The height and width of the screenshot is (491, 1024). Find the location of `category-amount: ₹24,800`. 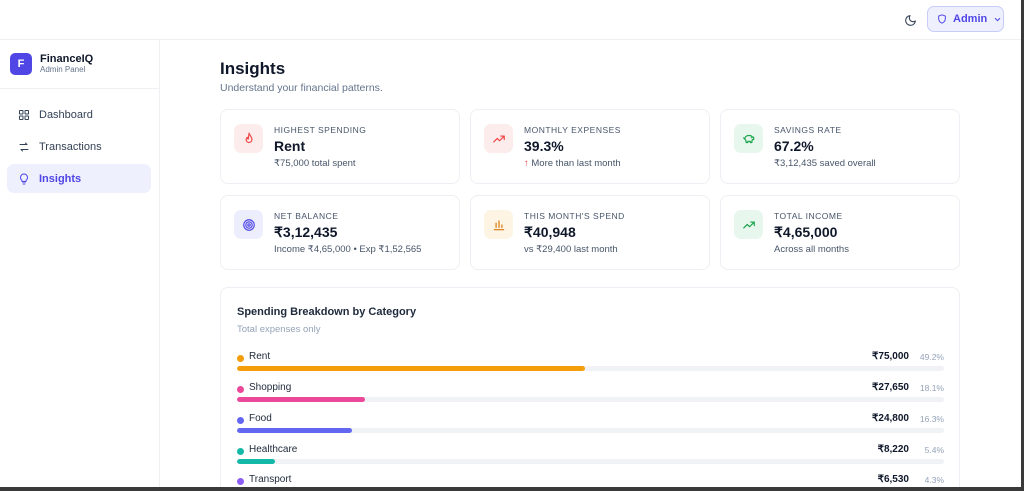

category-amount: ₹24,800 is located at coordinates (890, 418).